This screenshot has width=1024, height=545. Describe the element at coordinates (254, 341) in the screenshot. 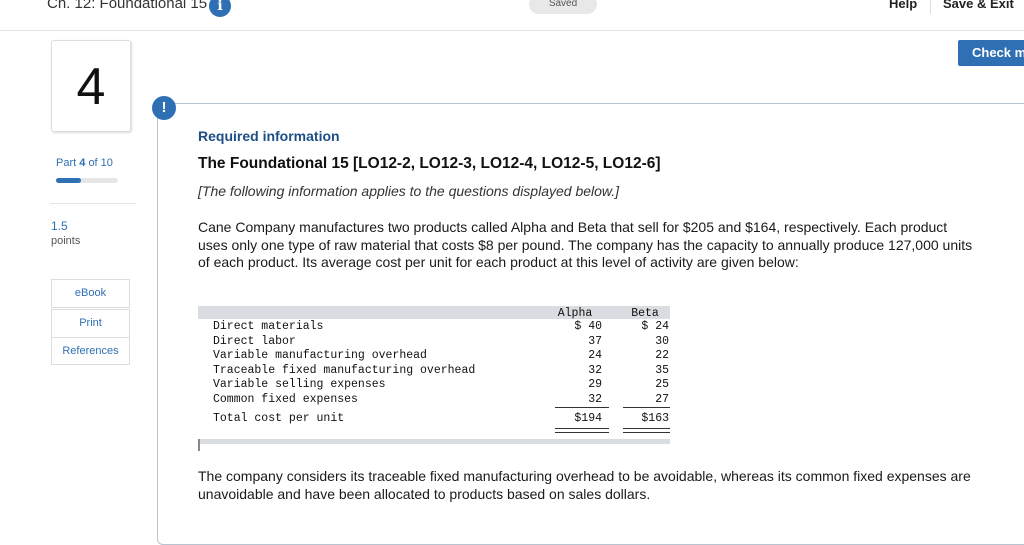

I see `row-label: Direct labor` at that location.